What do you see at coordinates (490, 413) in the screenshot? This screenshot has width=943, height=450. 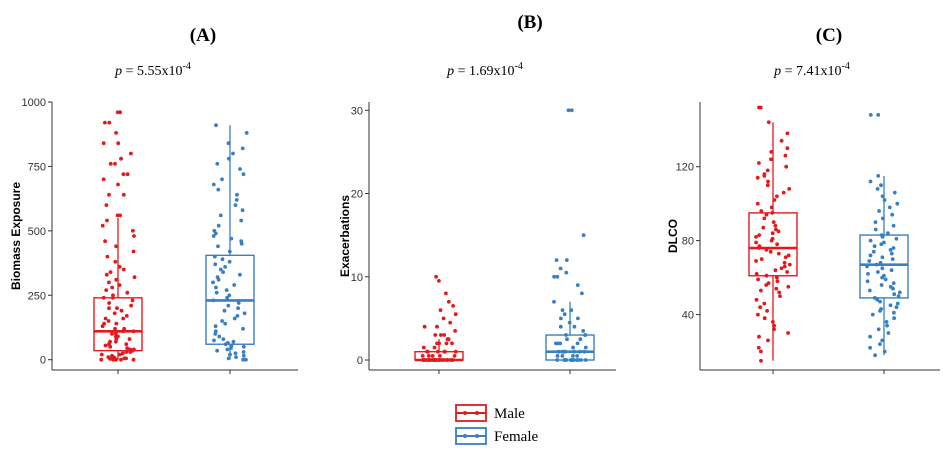 I see `legend-item-male: Male` at bounding box center [490, 413].